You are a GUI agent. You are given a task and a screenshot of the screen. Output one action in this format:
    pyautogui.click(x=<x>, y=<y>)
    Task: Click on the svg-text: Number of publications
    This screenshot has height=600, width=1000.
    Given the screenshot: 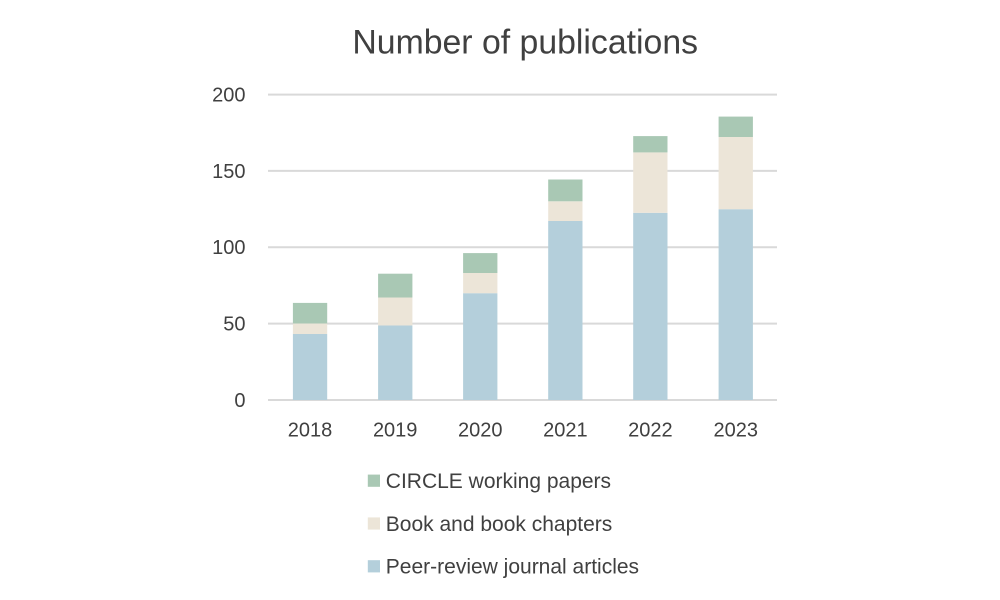 What is the action you would take?
    pyautogui.click(x=525, y=43)
    